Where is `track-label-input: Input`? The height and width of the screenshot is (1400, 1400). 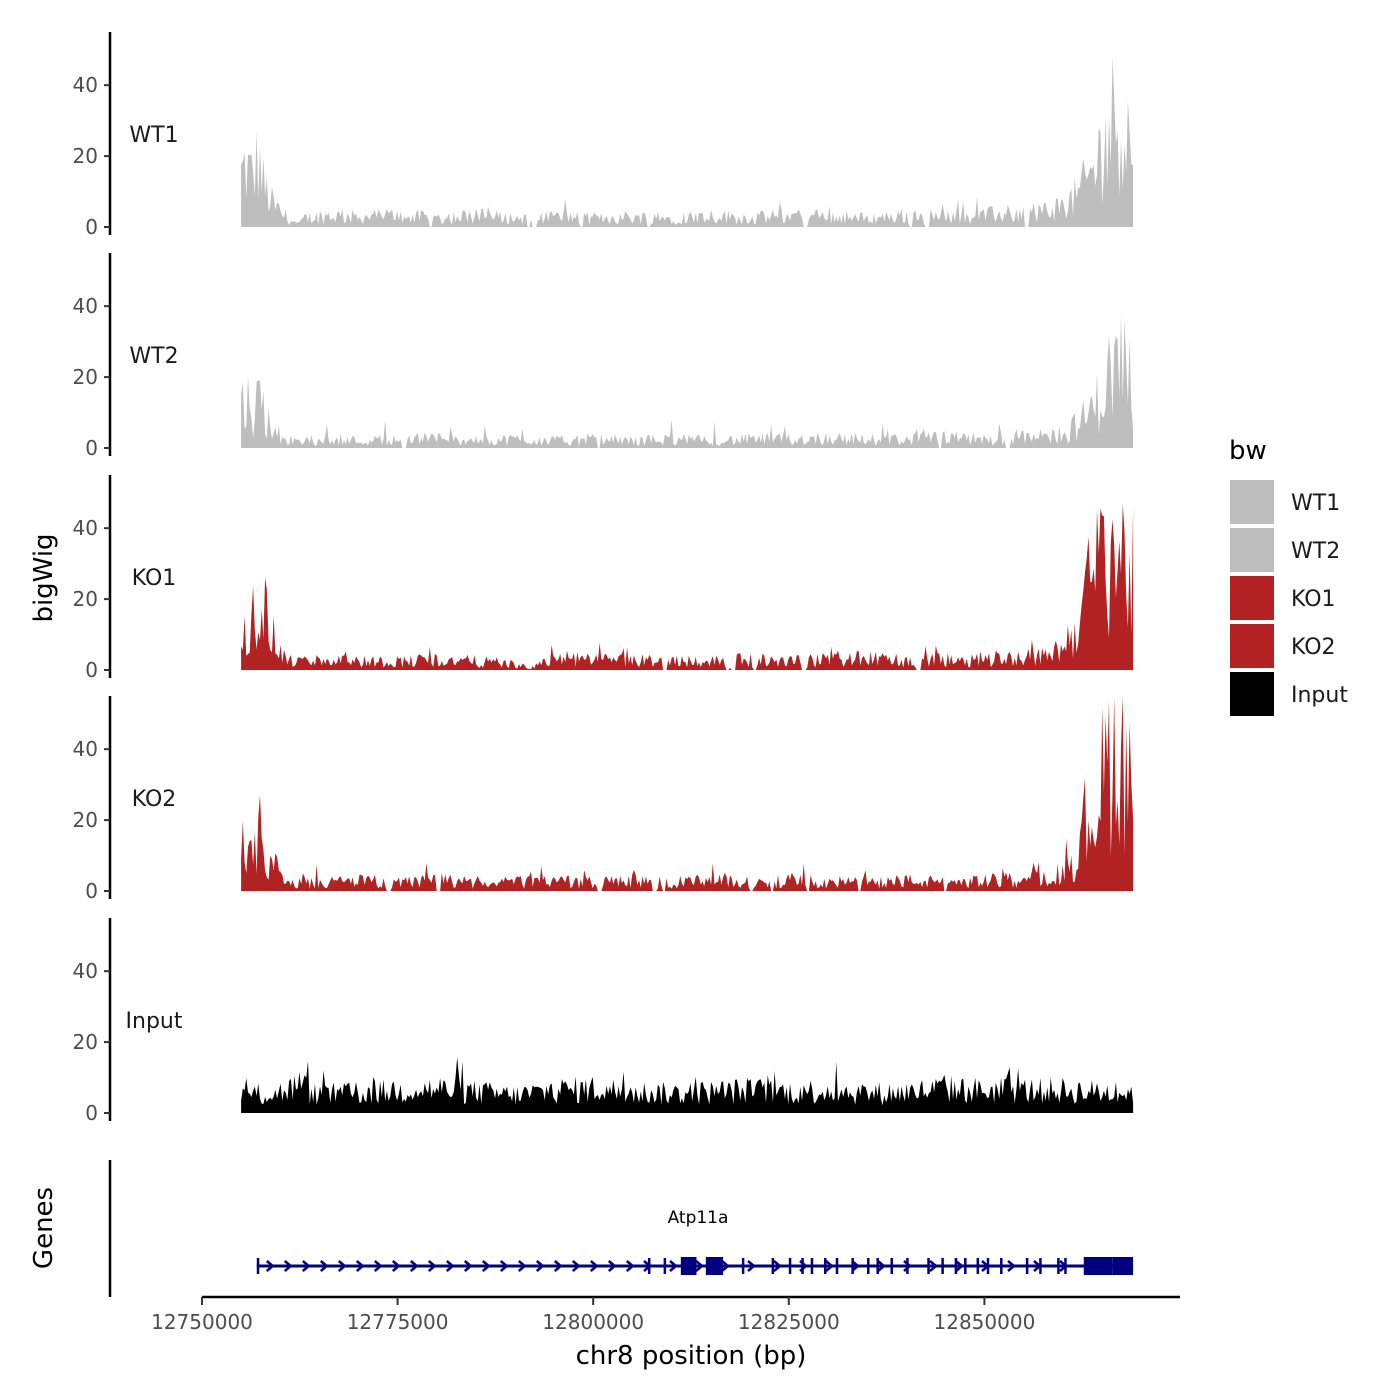
track-label-input: Input is located at coordinates (154, 1021).